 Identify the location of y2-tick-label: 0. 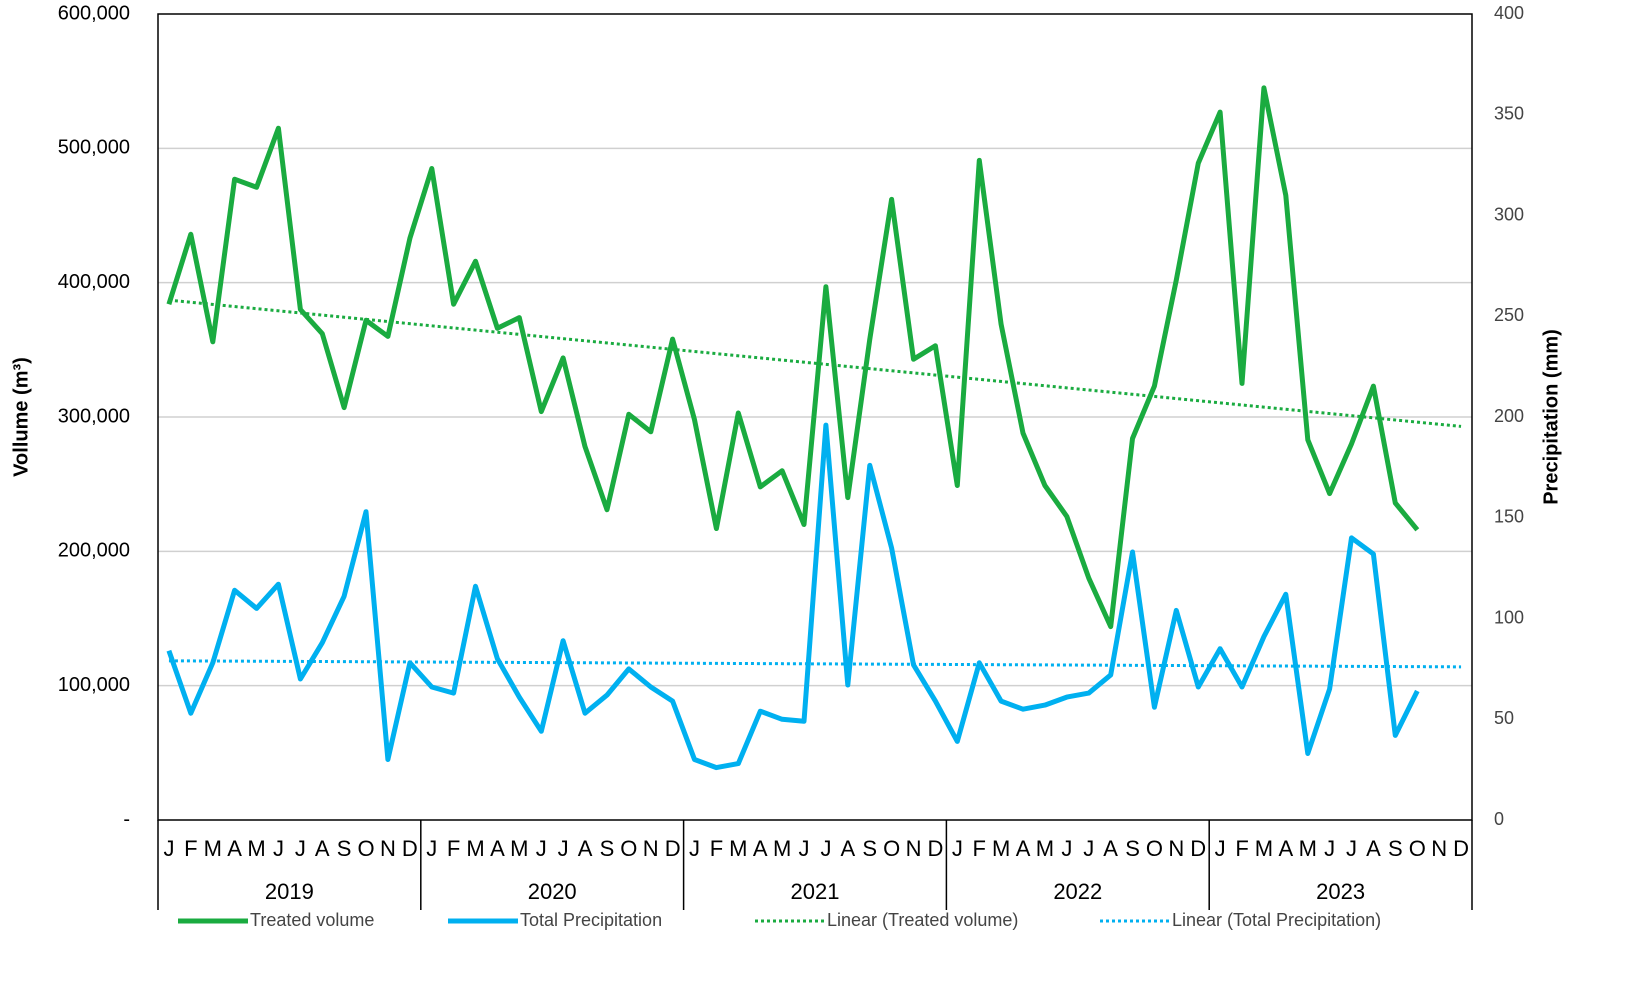
(1499, 819).